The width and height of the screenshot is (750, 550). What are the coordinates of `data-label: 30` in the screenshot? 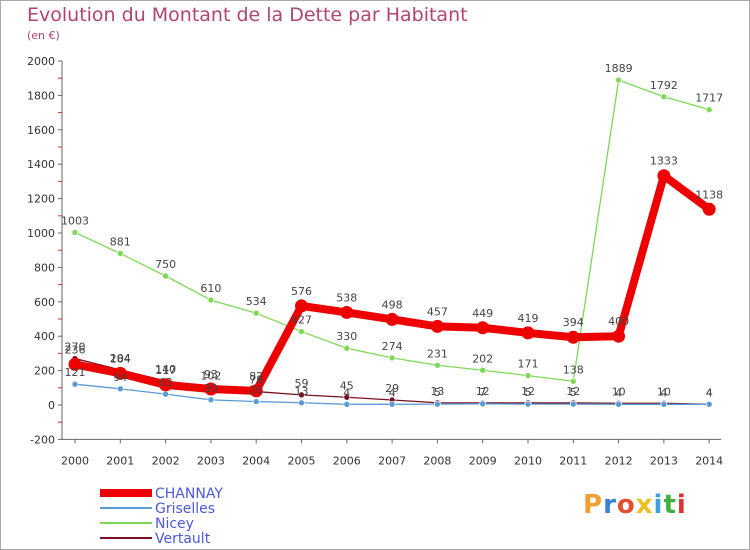 It's located at (211, 388).